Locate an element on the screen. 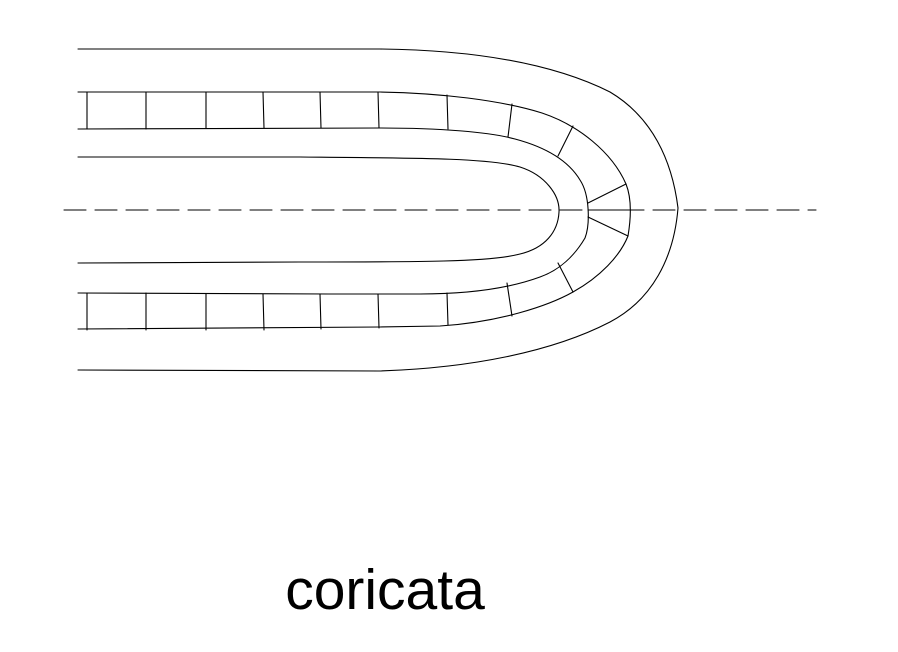 This screenshot has width=898, height=652. lower-segment-dividers is located at coordinates (330, 296).